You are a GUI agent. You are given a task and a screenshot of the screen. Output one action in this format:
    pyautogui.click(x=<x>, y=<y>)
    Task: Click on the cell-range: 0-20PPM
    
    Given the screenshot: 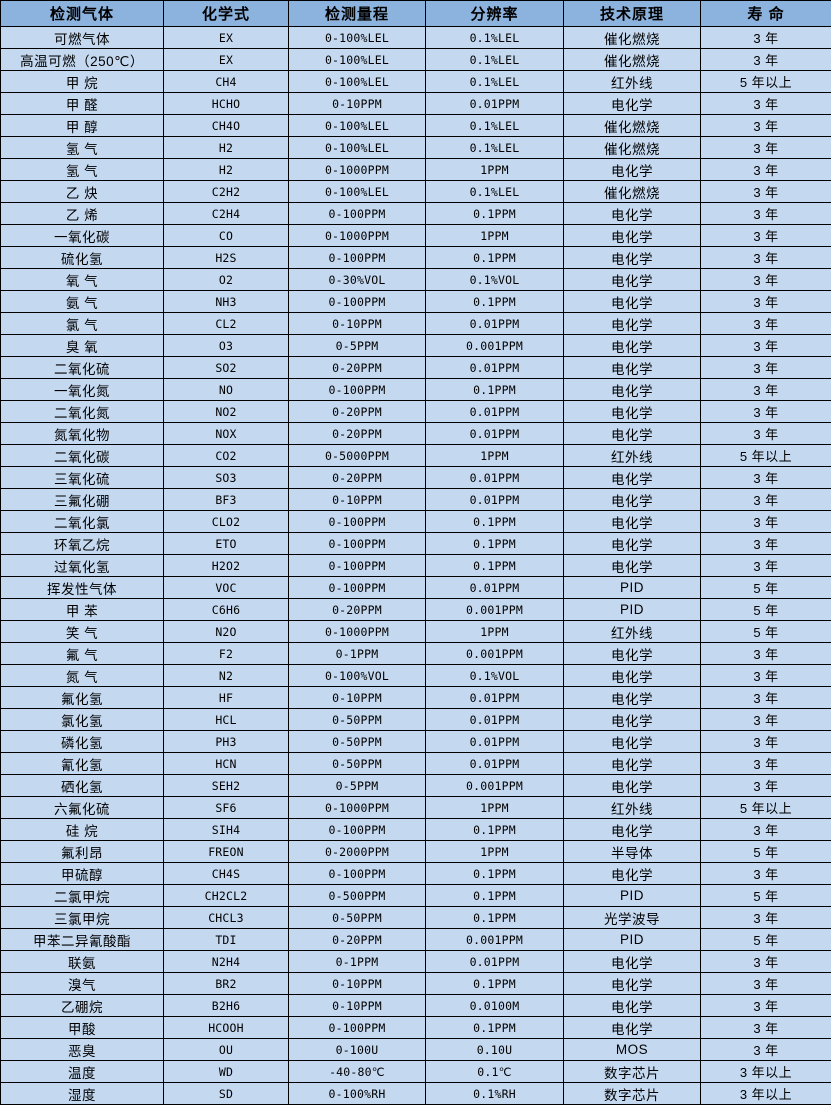 What is the action you would take?
    pyautogui.click(x=357, y=478)
    